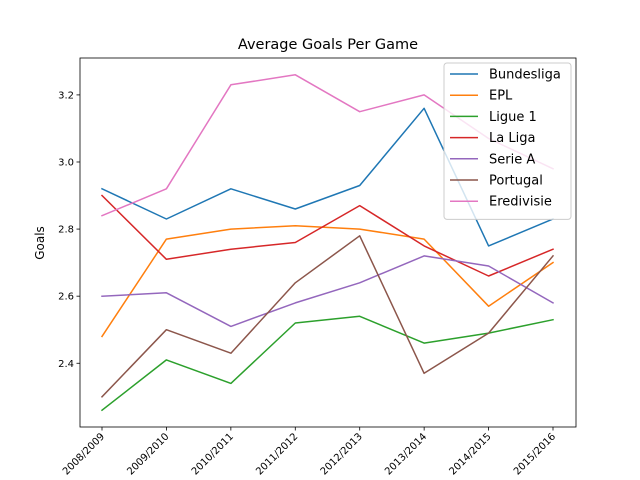 The height and width of the screenshot is (480, 640). What do you see at coordinates (66, 364) in the screenshot?
I see `y-tick-label: 2.4` at bounding box center [66, 364].